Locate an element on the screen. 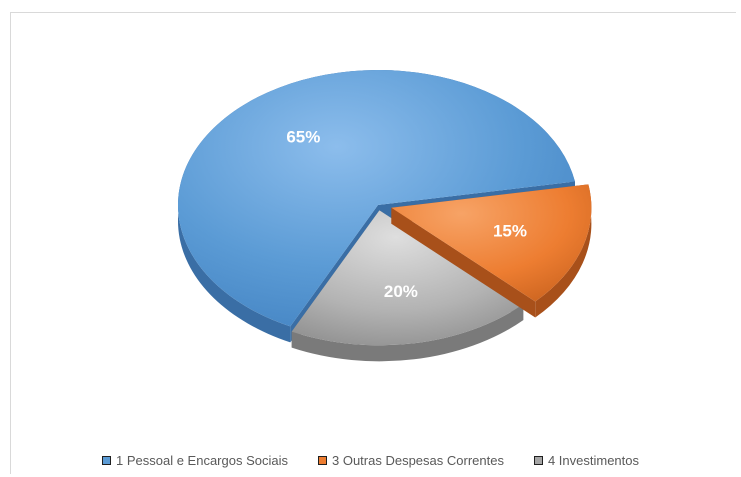  slice-outras-despesas is located at coordinates (491, 243).